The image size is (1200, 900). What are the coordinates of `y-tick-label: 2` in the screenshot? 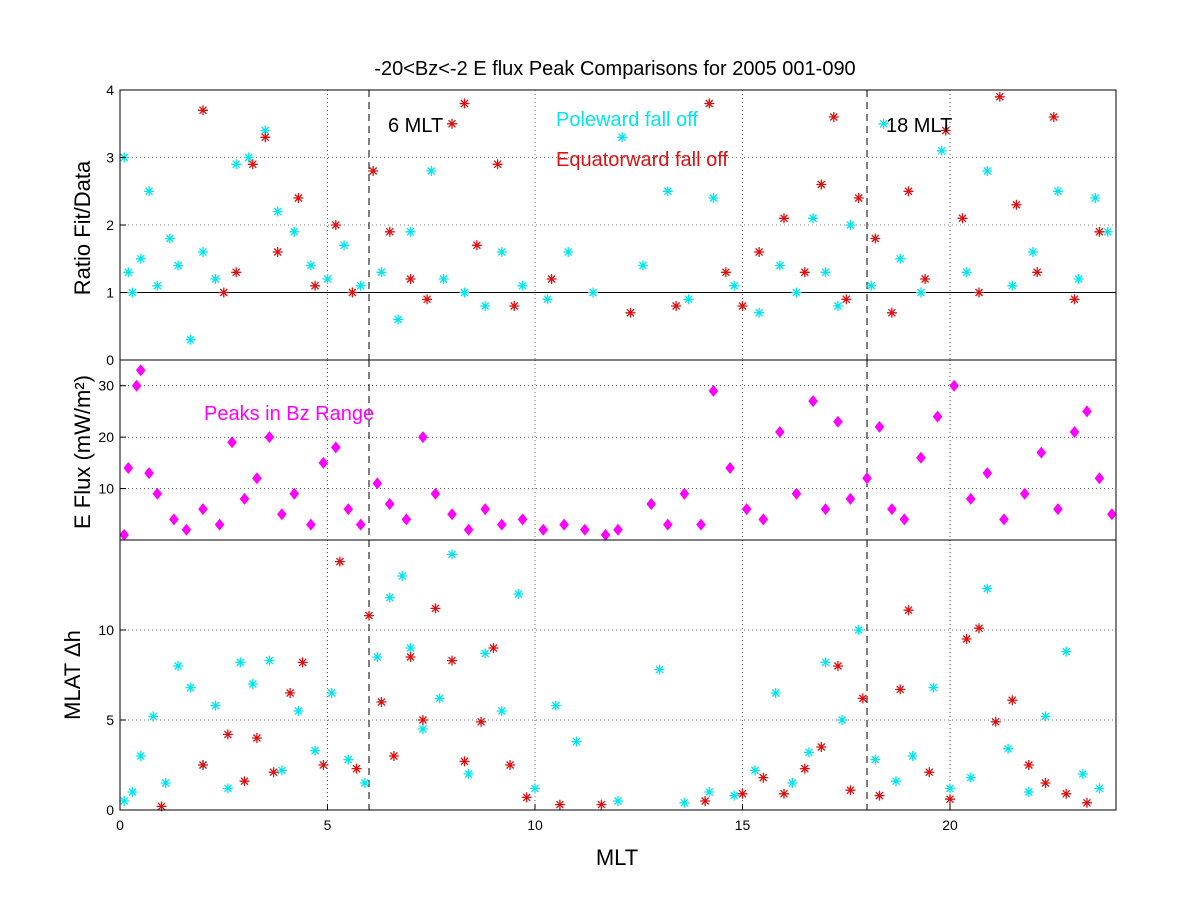 It's located at (110, 225).